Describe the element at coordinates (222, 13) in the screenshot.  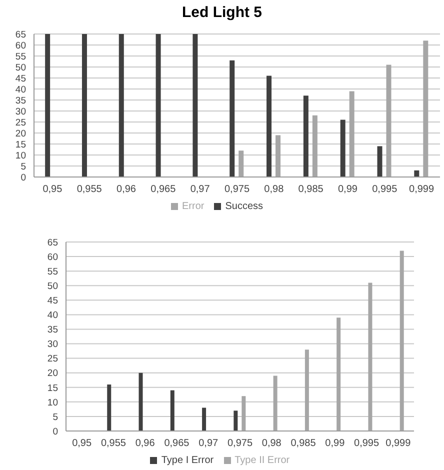
I see `chart-title: Led Light 5` at that location.